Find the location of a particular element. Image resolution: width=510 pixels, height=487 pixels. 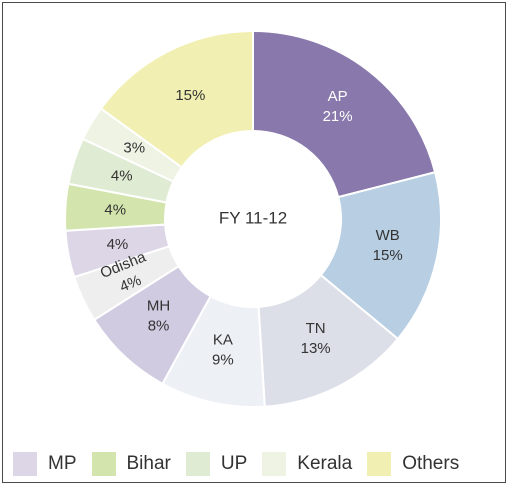

slice-label-up: 4% is located at coordinates (122, 175).